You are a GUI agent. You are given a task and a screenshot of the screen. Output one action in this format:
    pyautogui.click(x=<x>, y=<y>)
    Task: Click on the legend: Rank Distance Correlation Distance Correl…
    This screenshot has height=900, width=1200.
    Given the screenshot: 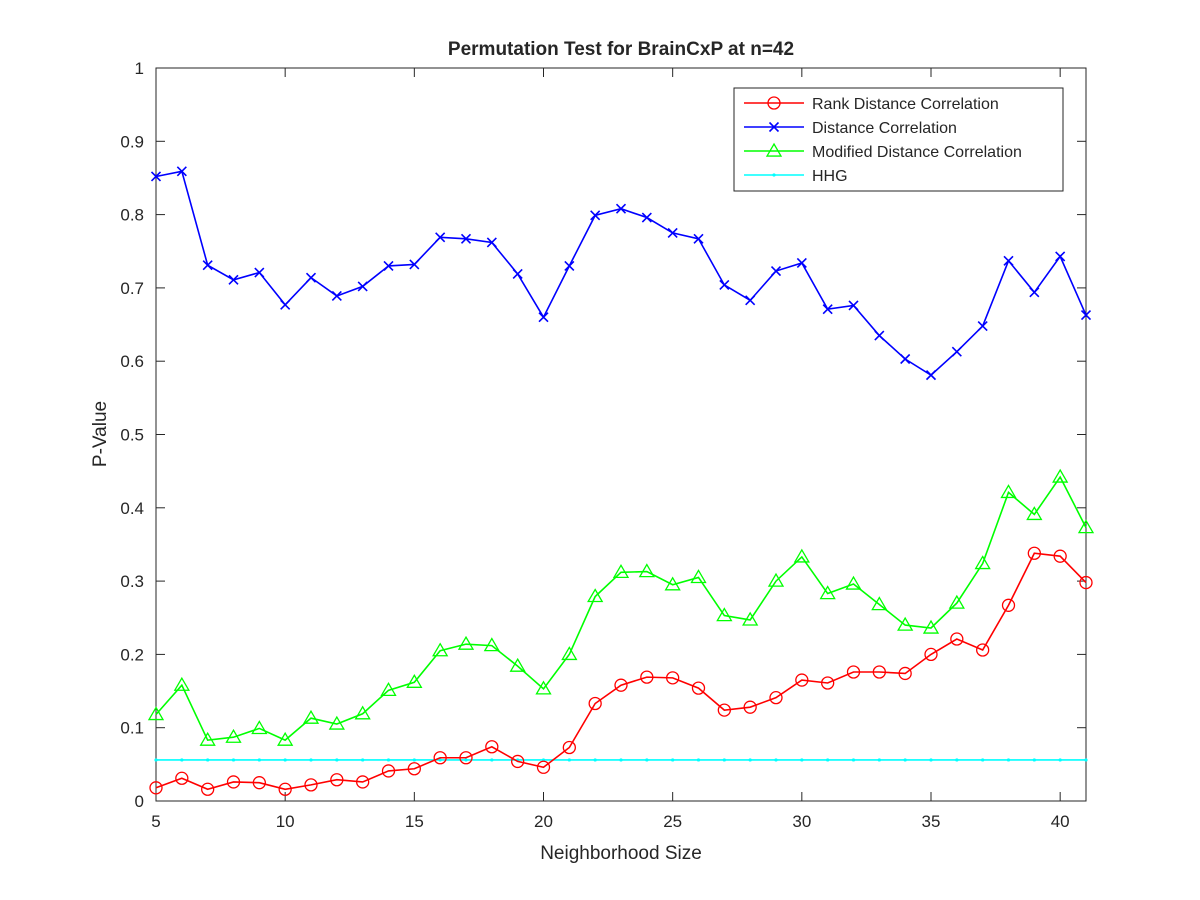 What is the action you would take?
    pyautogui.click(x=898, y=139)
    